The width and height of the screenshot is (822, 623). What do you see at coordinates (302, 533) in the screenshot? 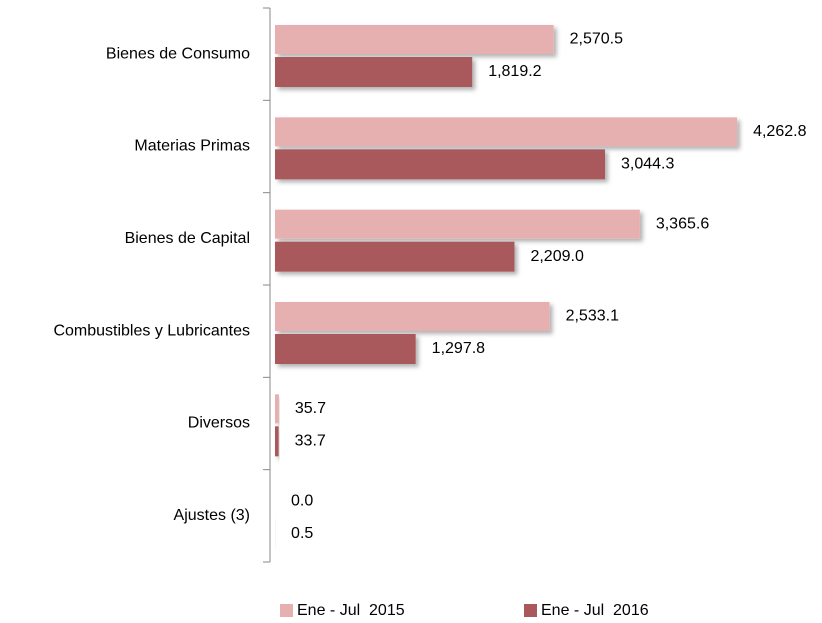
I see `value-label: 0.5` at bounding box center [302, 533].